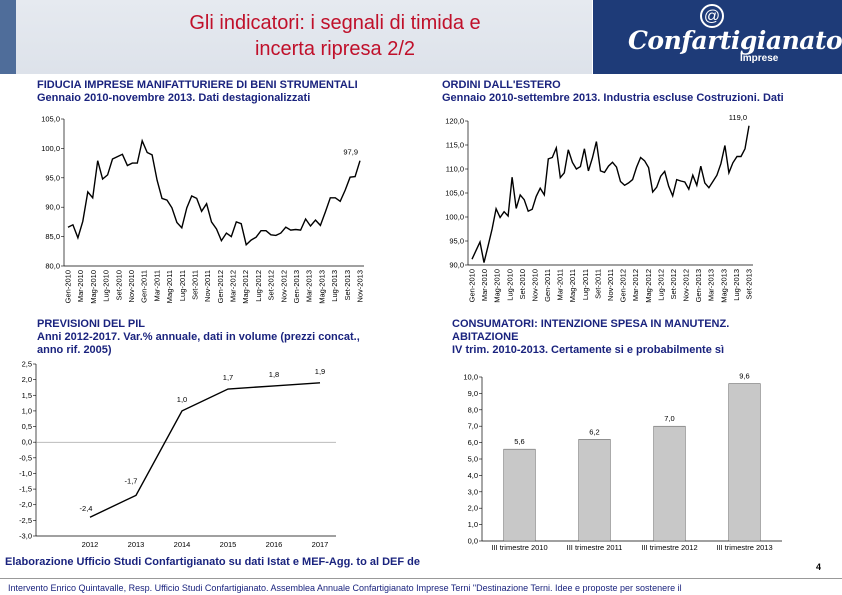  What do you see at coordinates (8, 37) in the screenshot?
I see `header-left-band` at bounding box center [8, 37].